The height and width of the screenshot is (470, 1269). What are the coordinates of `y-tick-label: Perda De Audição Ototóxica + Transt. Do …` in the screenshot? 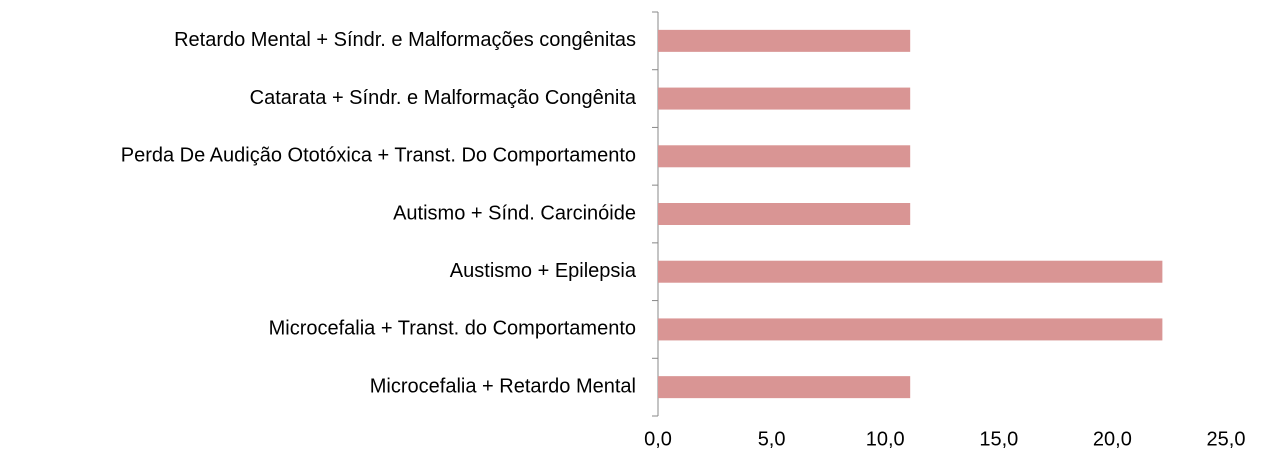 It's located at (378, 156).